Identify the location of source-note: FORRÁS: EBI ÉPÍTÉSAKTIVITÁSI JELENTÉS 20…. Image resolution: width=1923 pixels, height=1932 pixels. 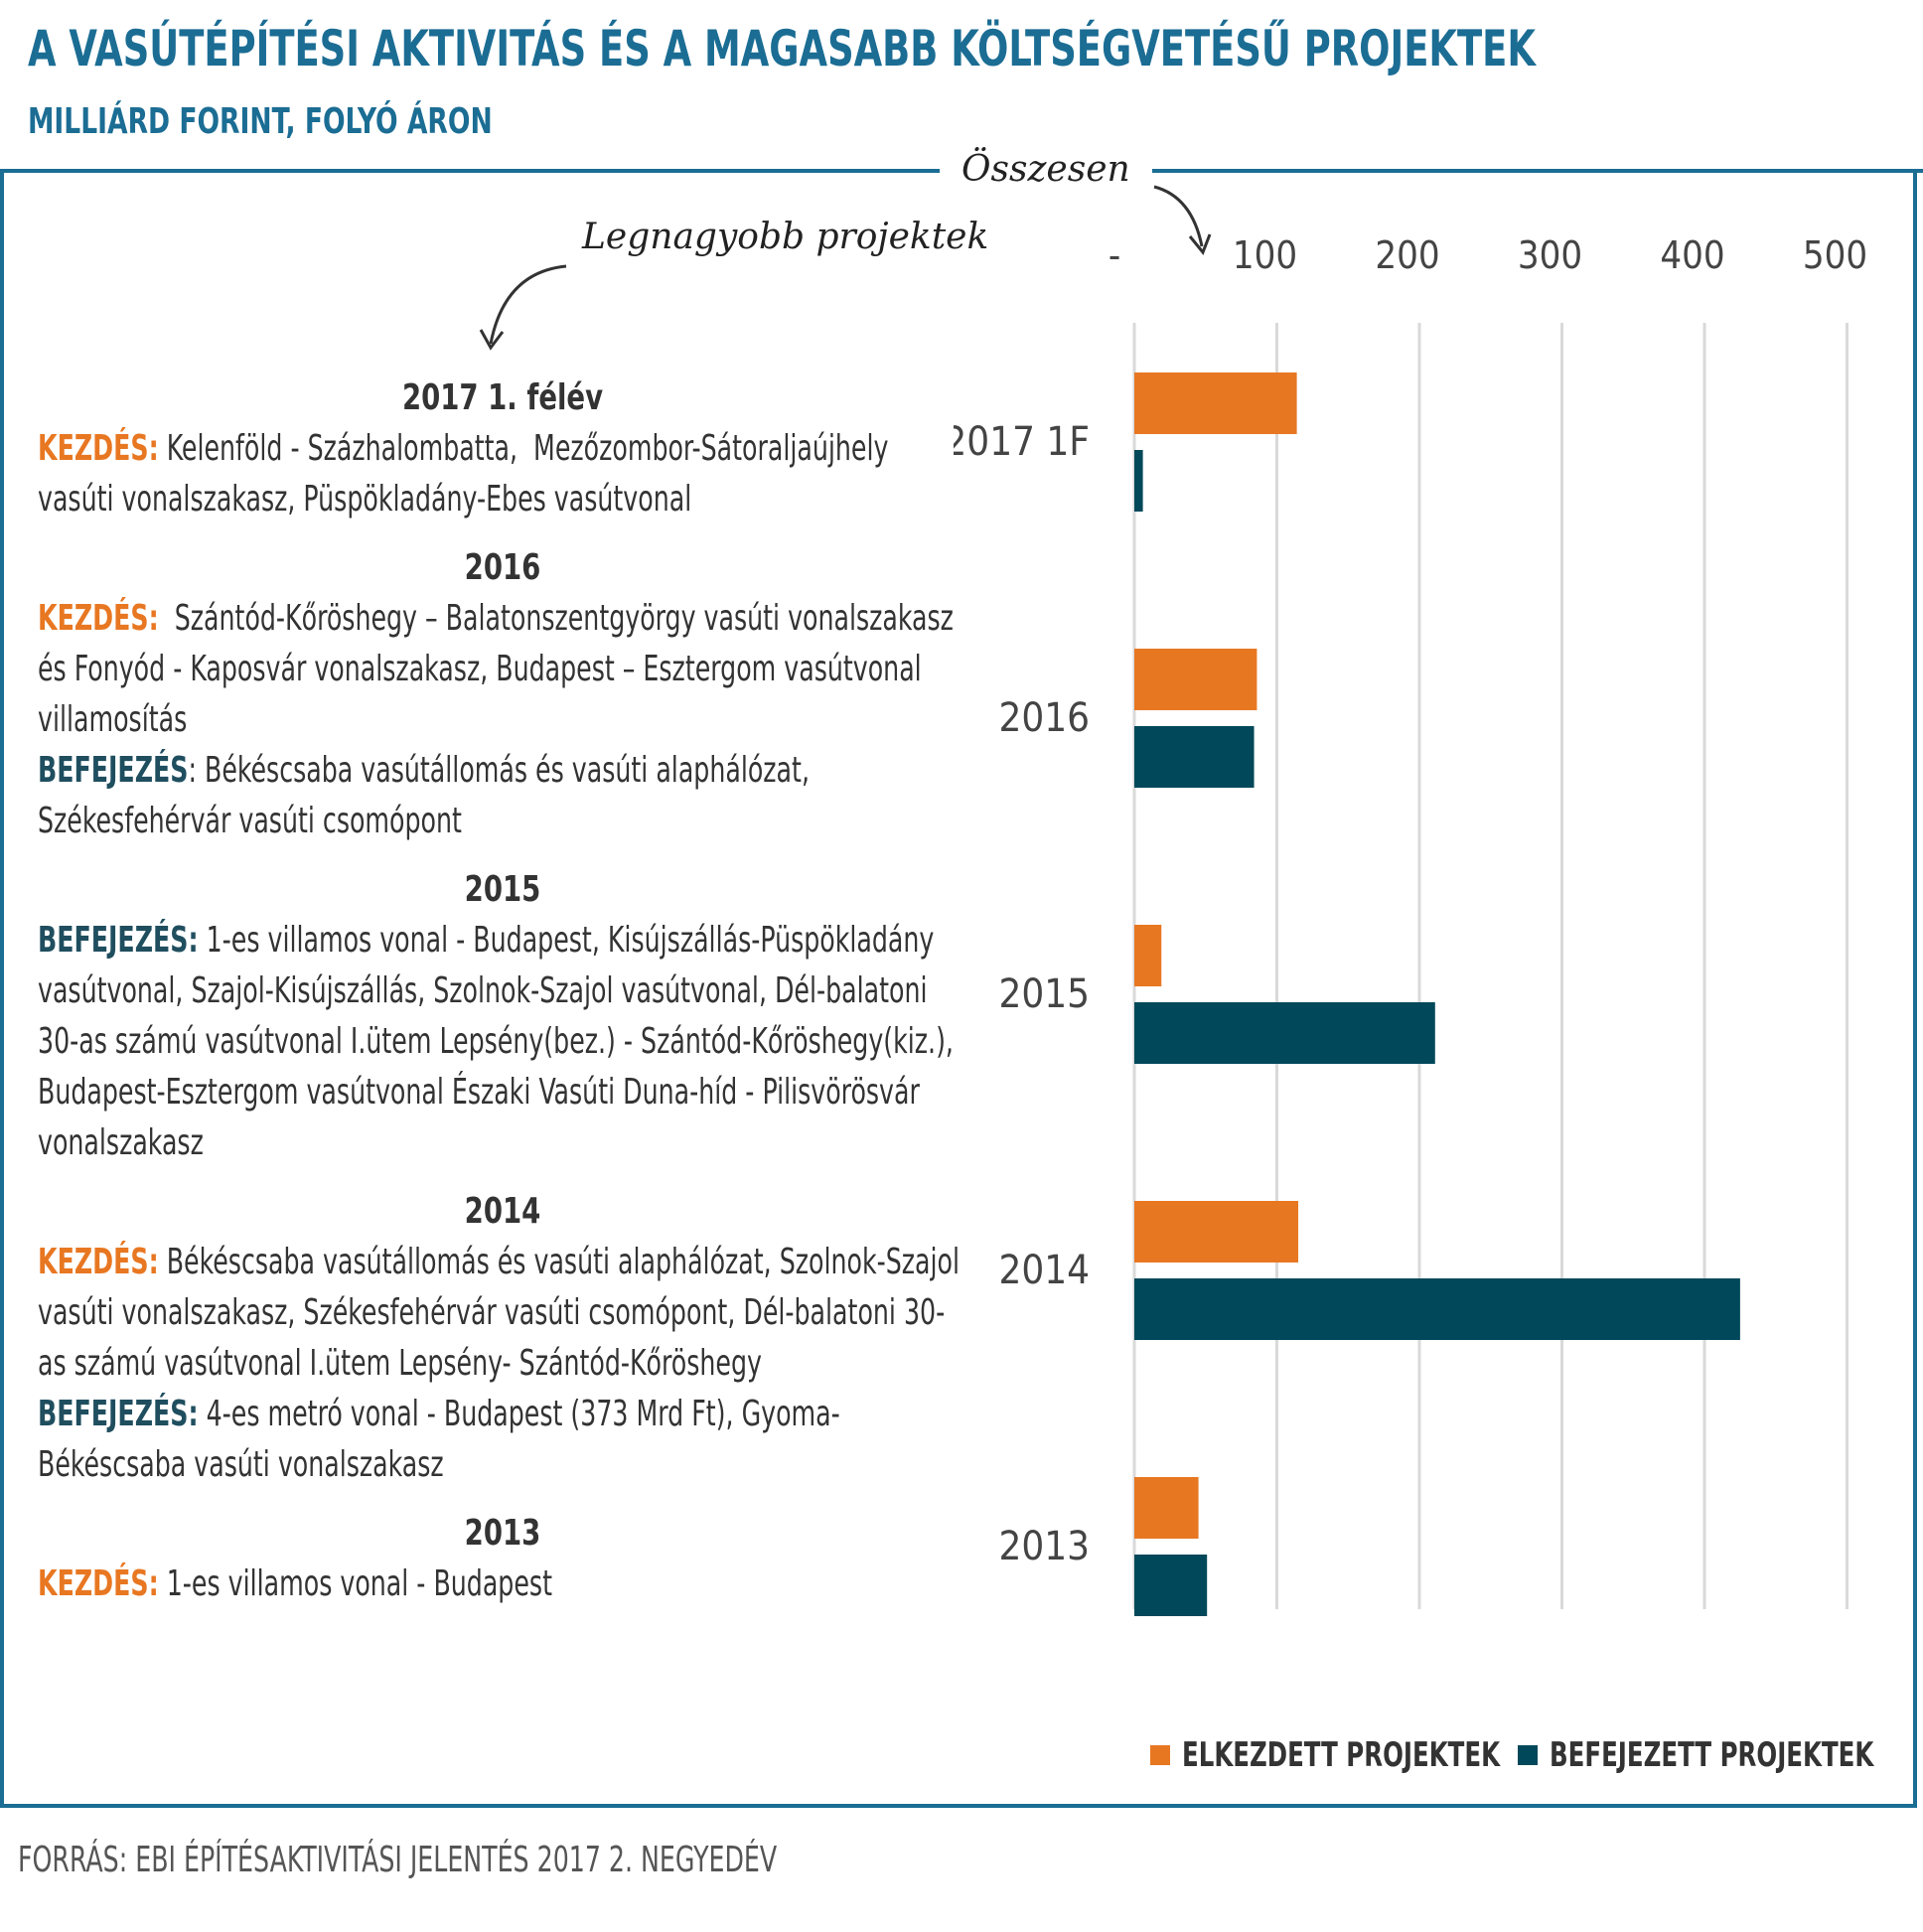
(398, 1860).